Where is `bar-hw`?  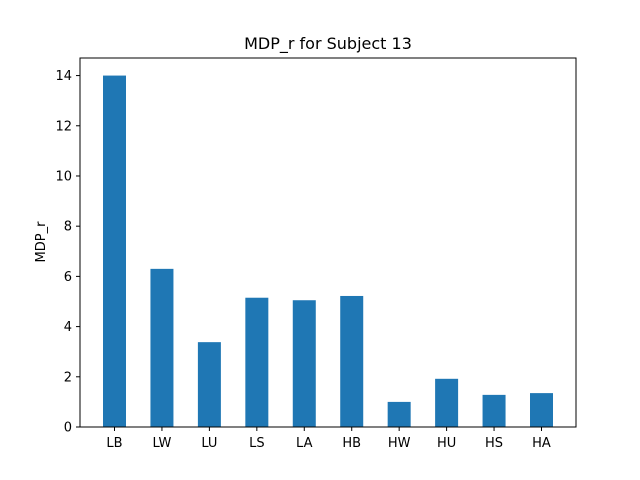
bar-hw is located at coordinates (399, 414).